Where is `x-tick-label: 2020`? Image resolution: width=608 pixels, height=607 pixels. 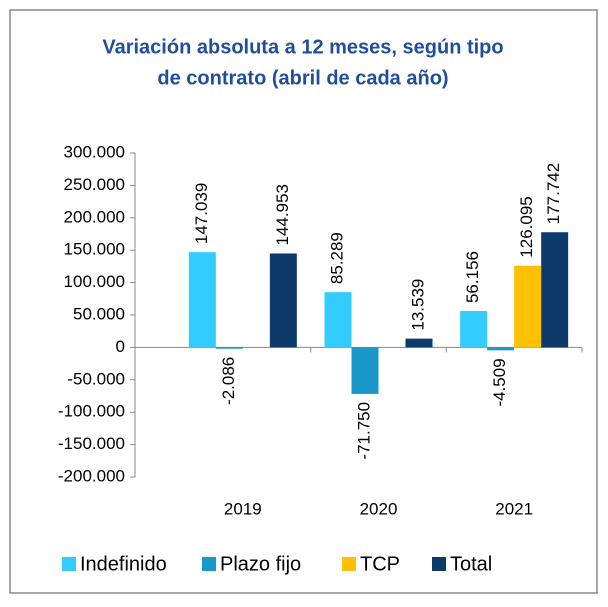
x-tick-label: 2020 is located at coordinates (379, 508).